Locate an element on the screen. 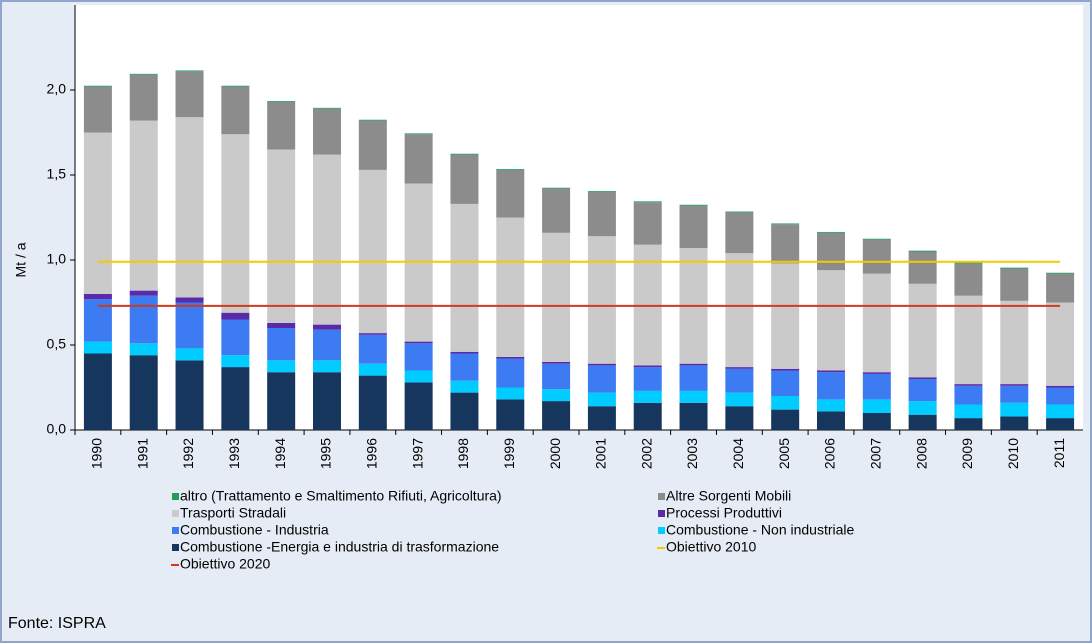  y-tick-label: 1,0 is located at coordinates (57, 259).